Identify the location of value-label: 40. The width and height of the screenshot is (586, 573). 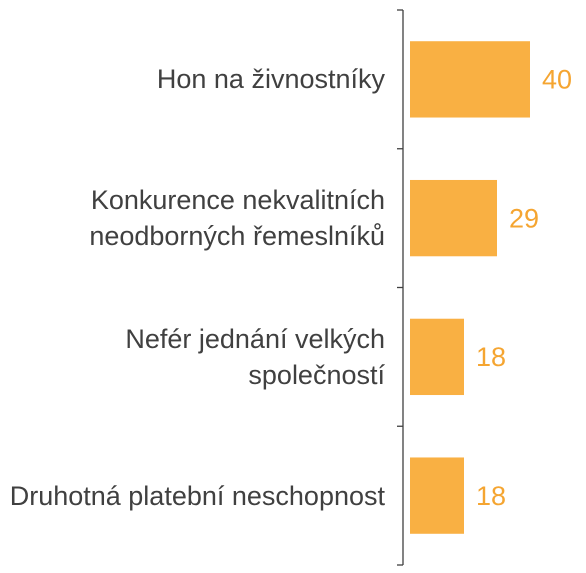
(557, 80).